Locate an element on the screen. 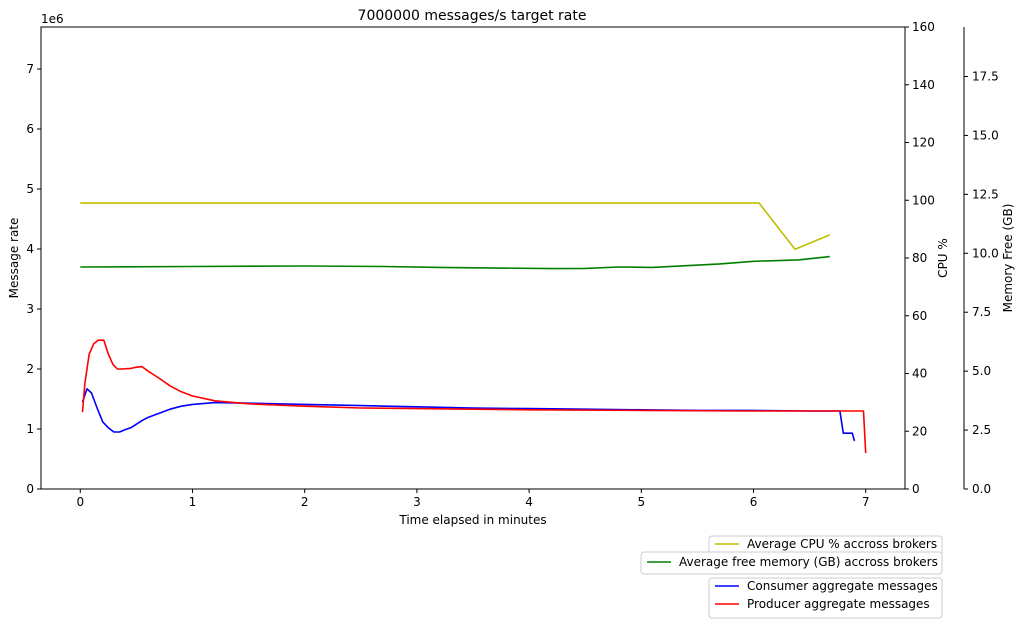  y-cpu-axis-label: CPU % is located at coordinates (943, 258).